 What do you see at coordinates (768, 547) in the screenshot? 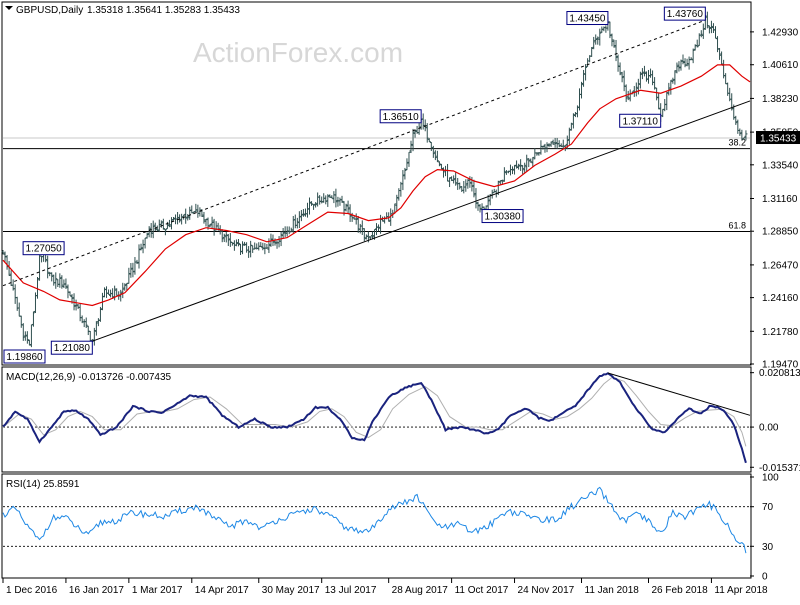
I see `rsi-y-tick-label: 30` at bounding box center [768, 547].